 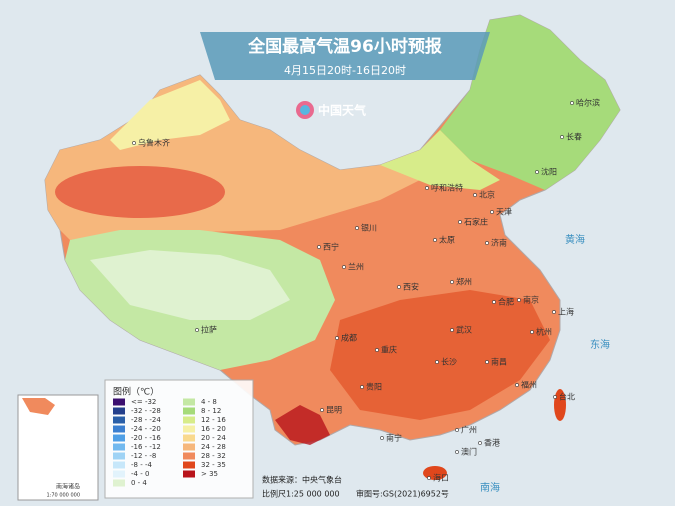 What do you see at coordinates (140, 192) in the screenshot?
I see `basin-hot` at bounding box center [140, 192].